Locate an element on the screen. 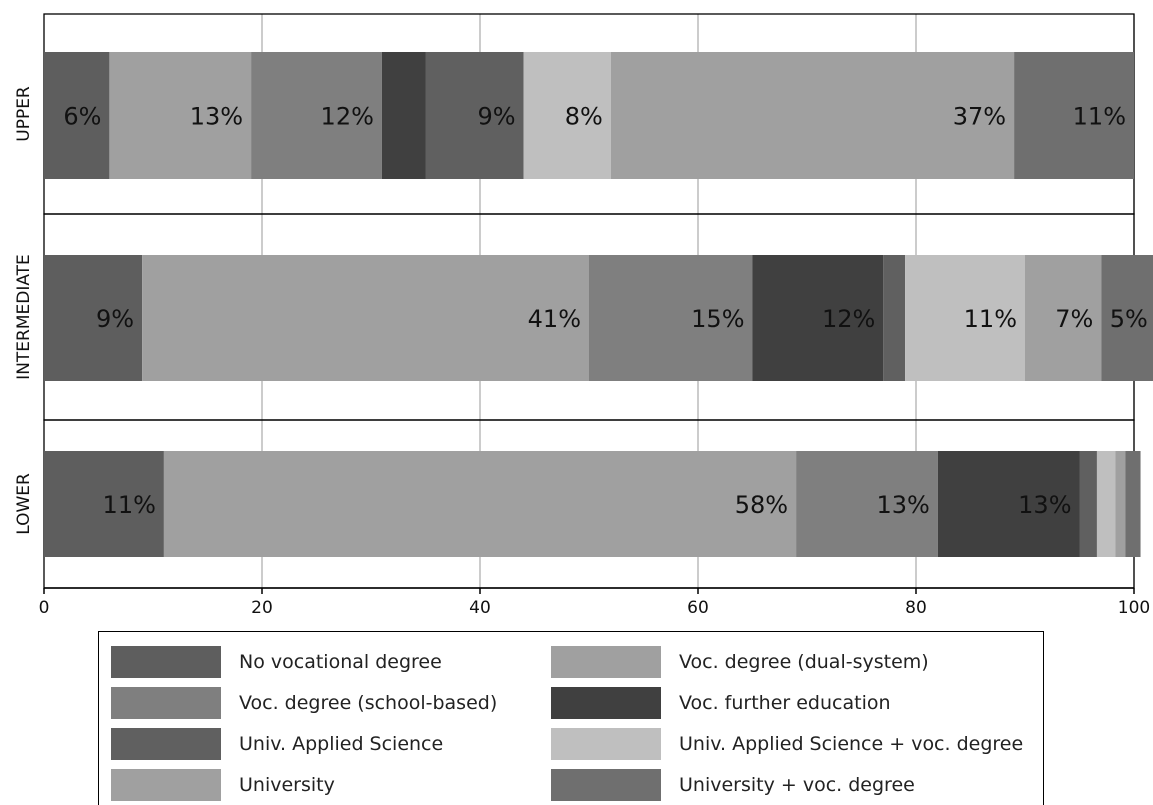  data-label: 15% is located at coordinates (717, 319).